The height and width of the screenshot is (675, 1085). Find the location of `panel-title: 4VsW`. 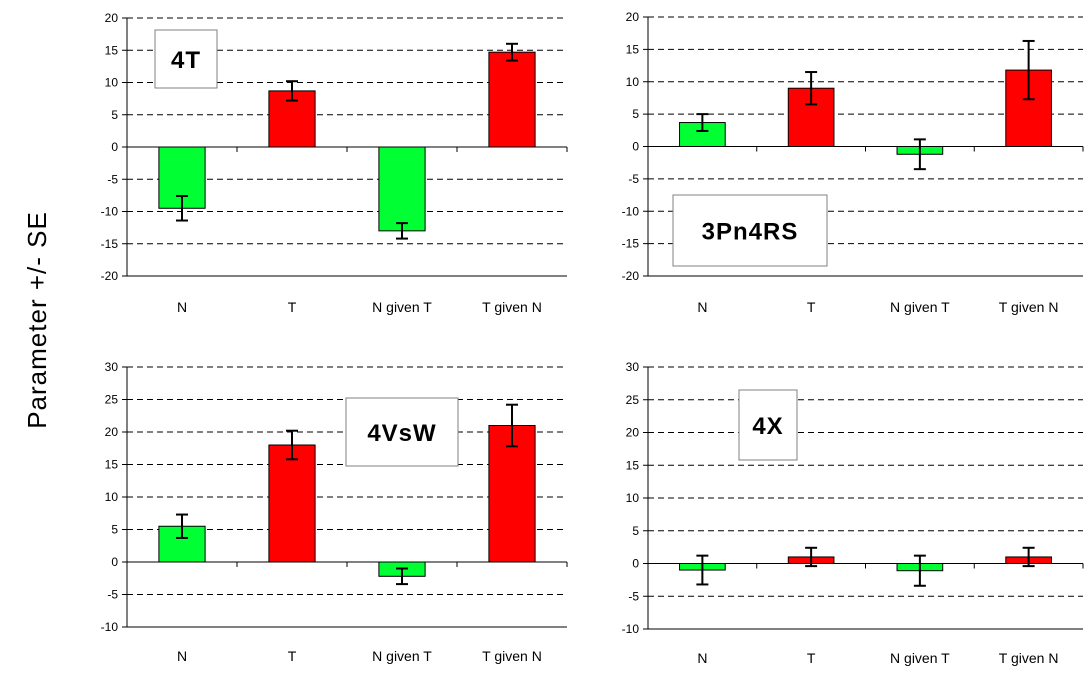

panel-title: 4VsW is located at coordinates (401, 433).